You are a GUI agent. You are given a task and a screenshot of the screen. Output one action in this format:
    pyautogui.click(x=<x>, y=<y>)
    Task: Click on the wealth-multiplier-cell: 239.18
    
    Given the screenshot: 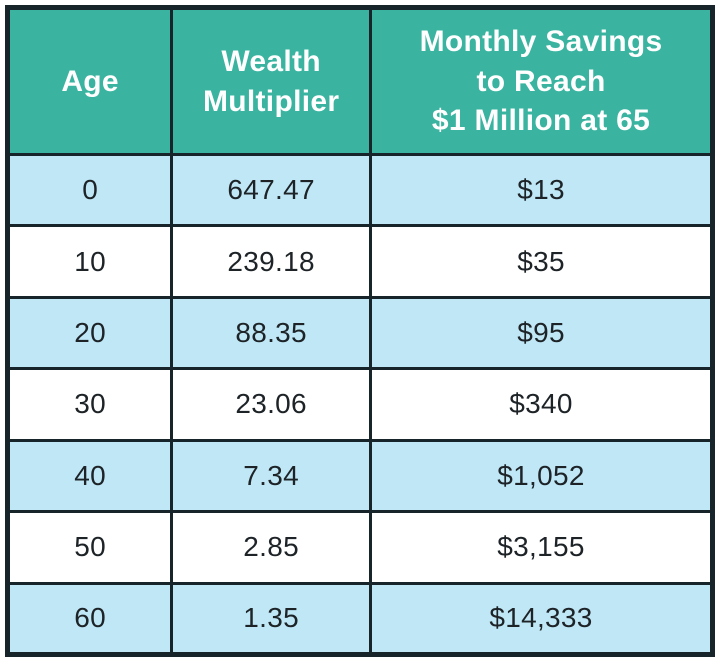 What is the action you would take?
    pyautogui.click(x=271, y=261)
    